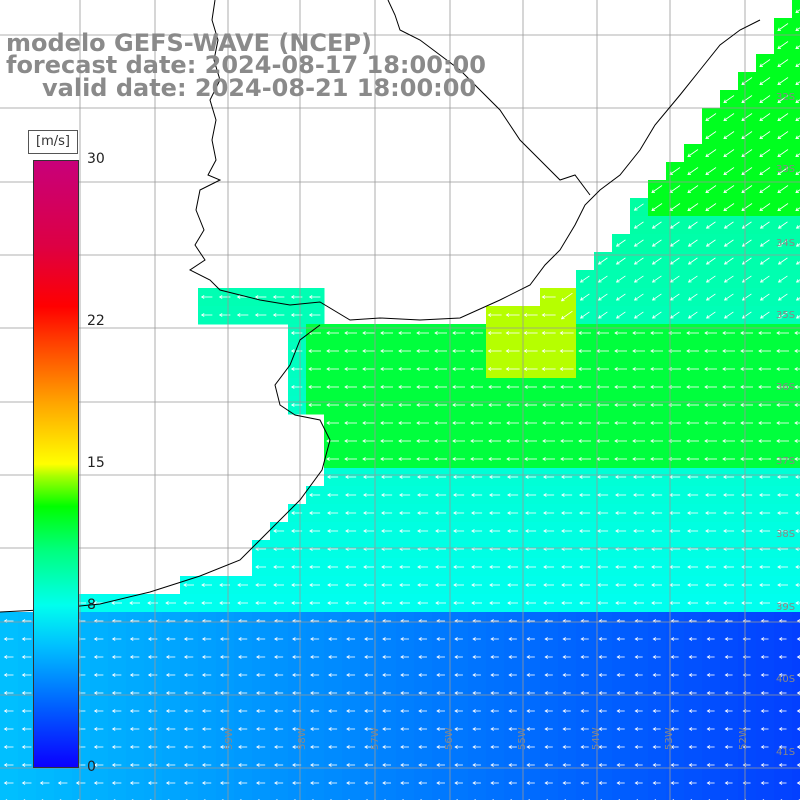  I want to click on colorbar-tick-label: 30, so click(96, 159).